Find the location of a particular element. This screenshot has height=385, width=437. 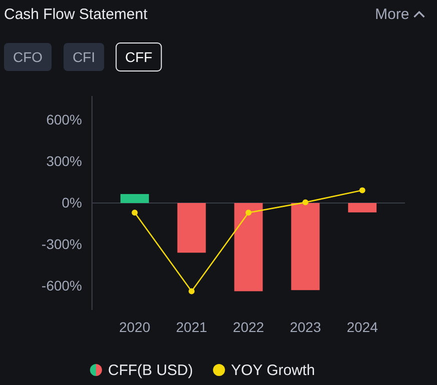

y-tick-label: 600% is located at coordinates (64, 120).